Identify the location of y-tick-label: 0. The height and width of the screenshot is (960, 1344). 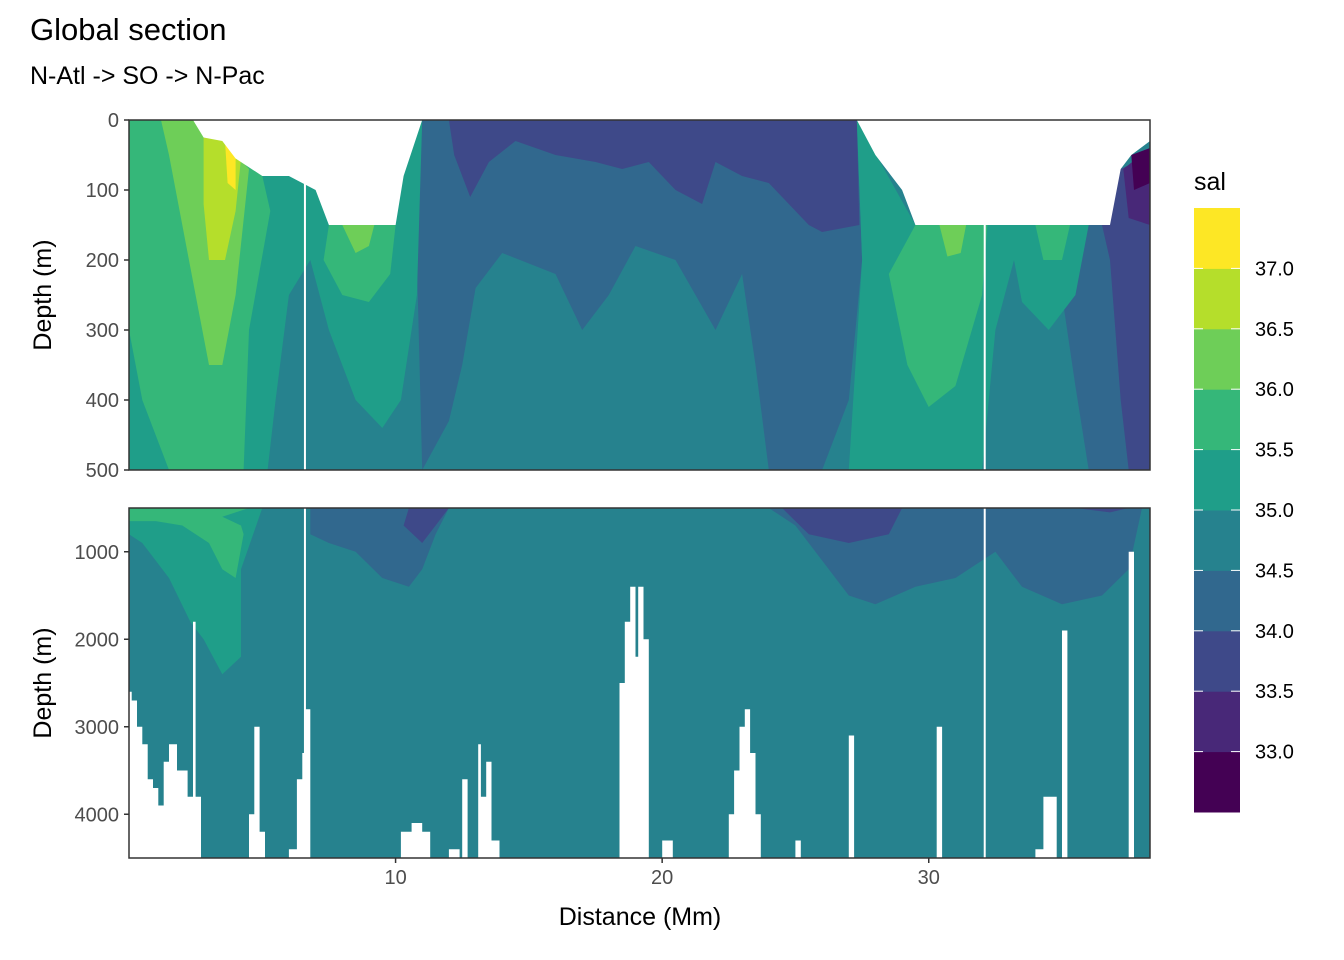
(113, 121).